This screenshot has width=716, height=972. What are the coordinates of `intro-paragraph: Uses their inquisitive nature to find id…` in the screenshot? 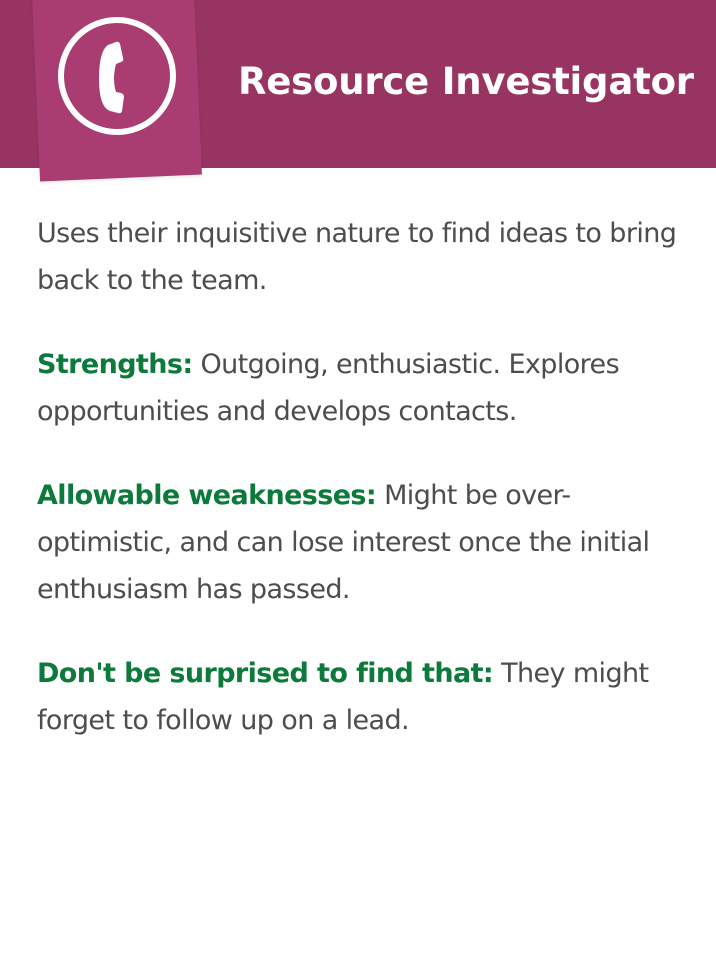 It's located at (357, 257).